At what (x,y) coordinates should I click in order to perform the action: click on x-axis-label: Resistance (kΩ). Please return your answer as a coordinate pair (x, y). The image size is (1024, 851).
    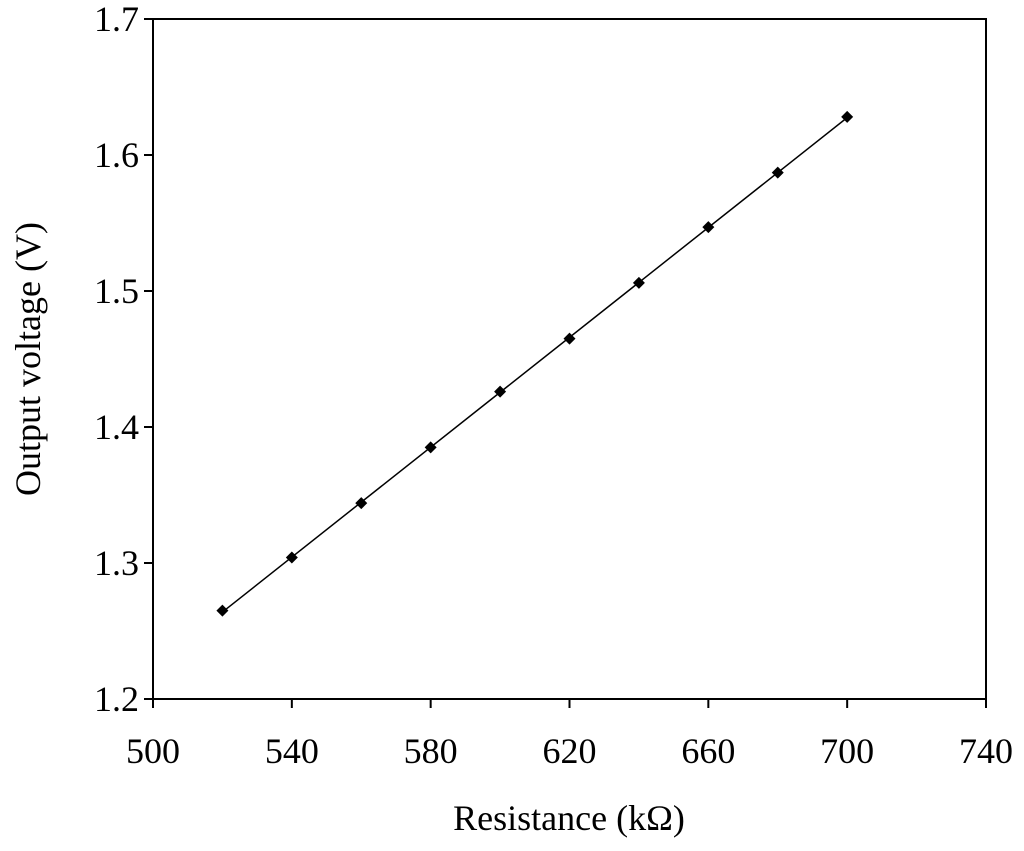
    Looking at the image, I should click on (569, 818).